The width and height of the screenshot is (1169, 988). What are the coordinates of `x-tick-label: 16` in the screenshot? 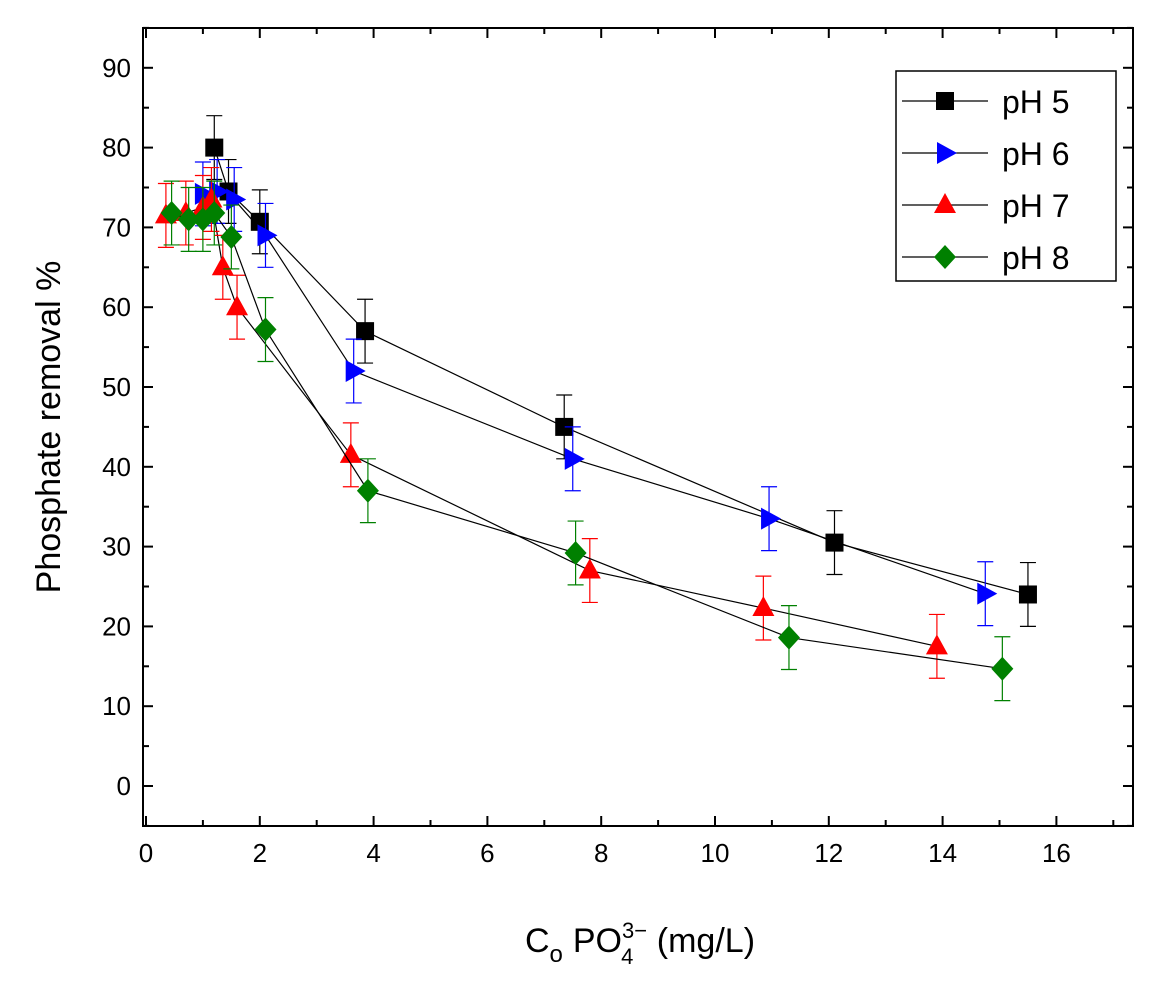 It's located at (1056, 853).